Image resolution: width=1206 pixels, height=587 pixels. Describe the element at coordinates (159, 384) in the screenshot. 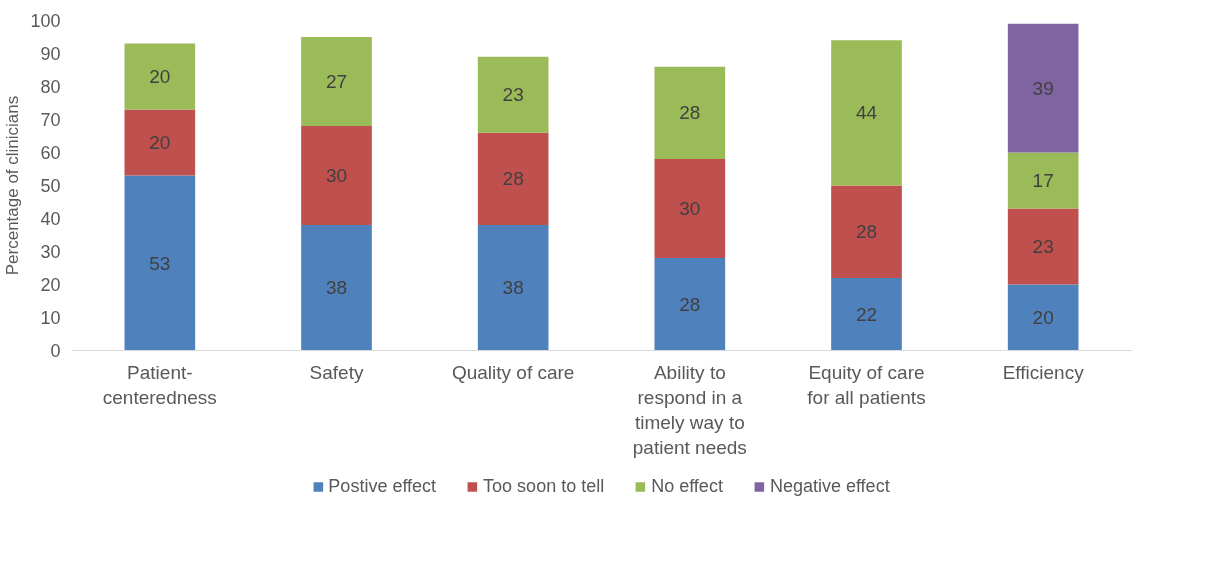

I see `x-tick-label: Patient-centeredness` at that location.